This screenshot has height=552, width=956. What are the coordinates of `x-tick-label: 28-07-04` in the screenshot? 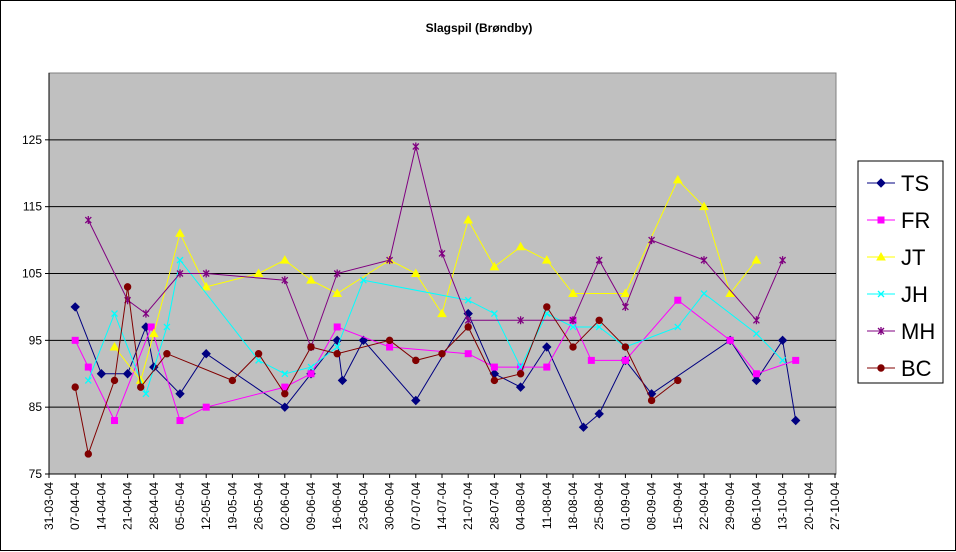 It's located at (494, 506).